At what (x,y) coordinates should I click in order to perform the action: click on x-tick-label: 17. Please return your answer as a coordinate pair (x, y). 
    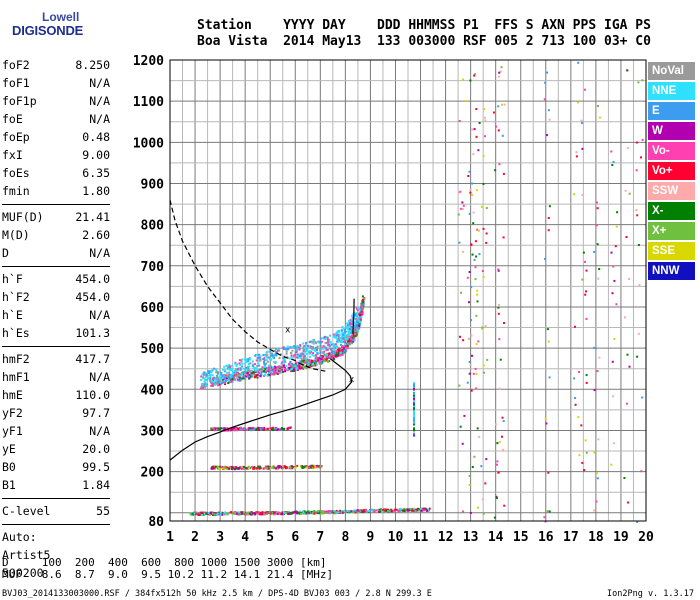
    Looking at the image, I should click on (571, 537).